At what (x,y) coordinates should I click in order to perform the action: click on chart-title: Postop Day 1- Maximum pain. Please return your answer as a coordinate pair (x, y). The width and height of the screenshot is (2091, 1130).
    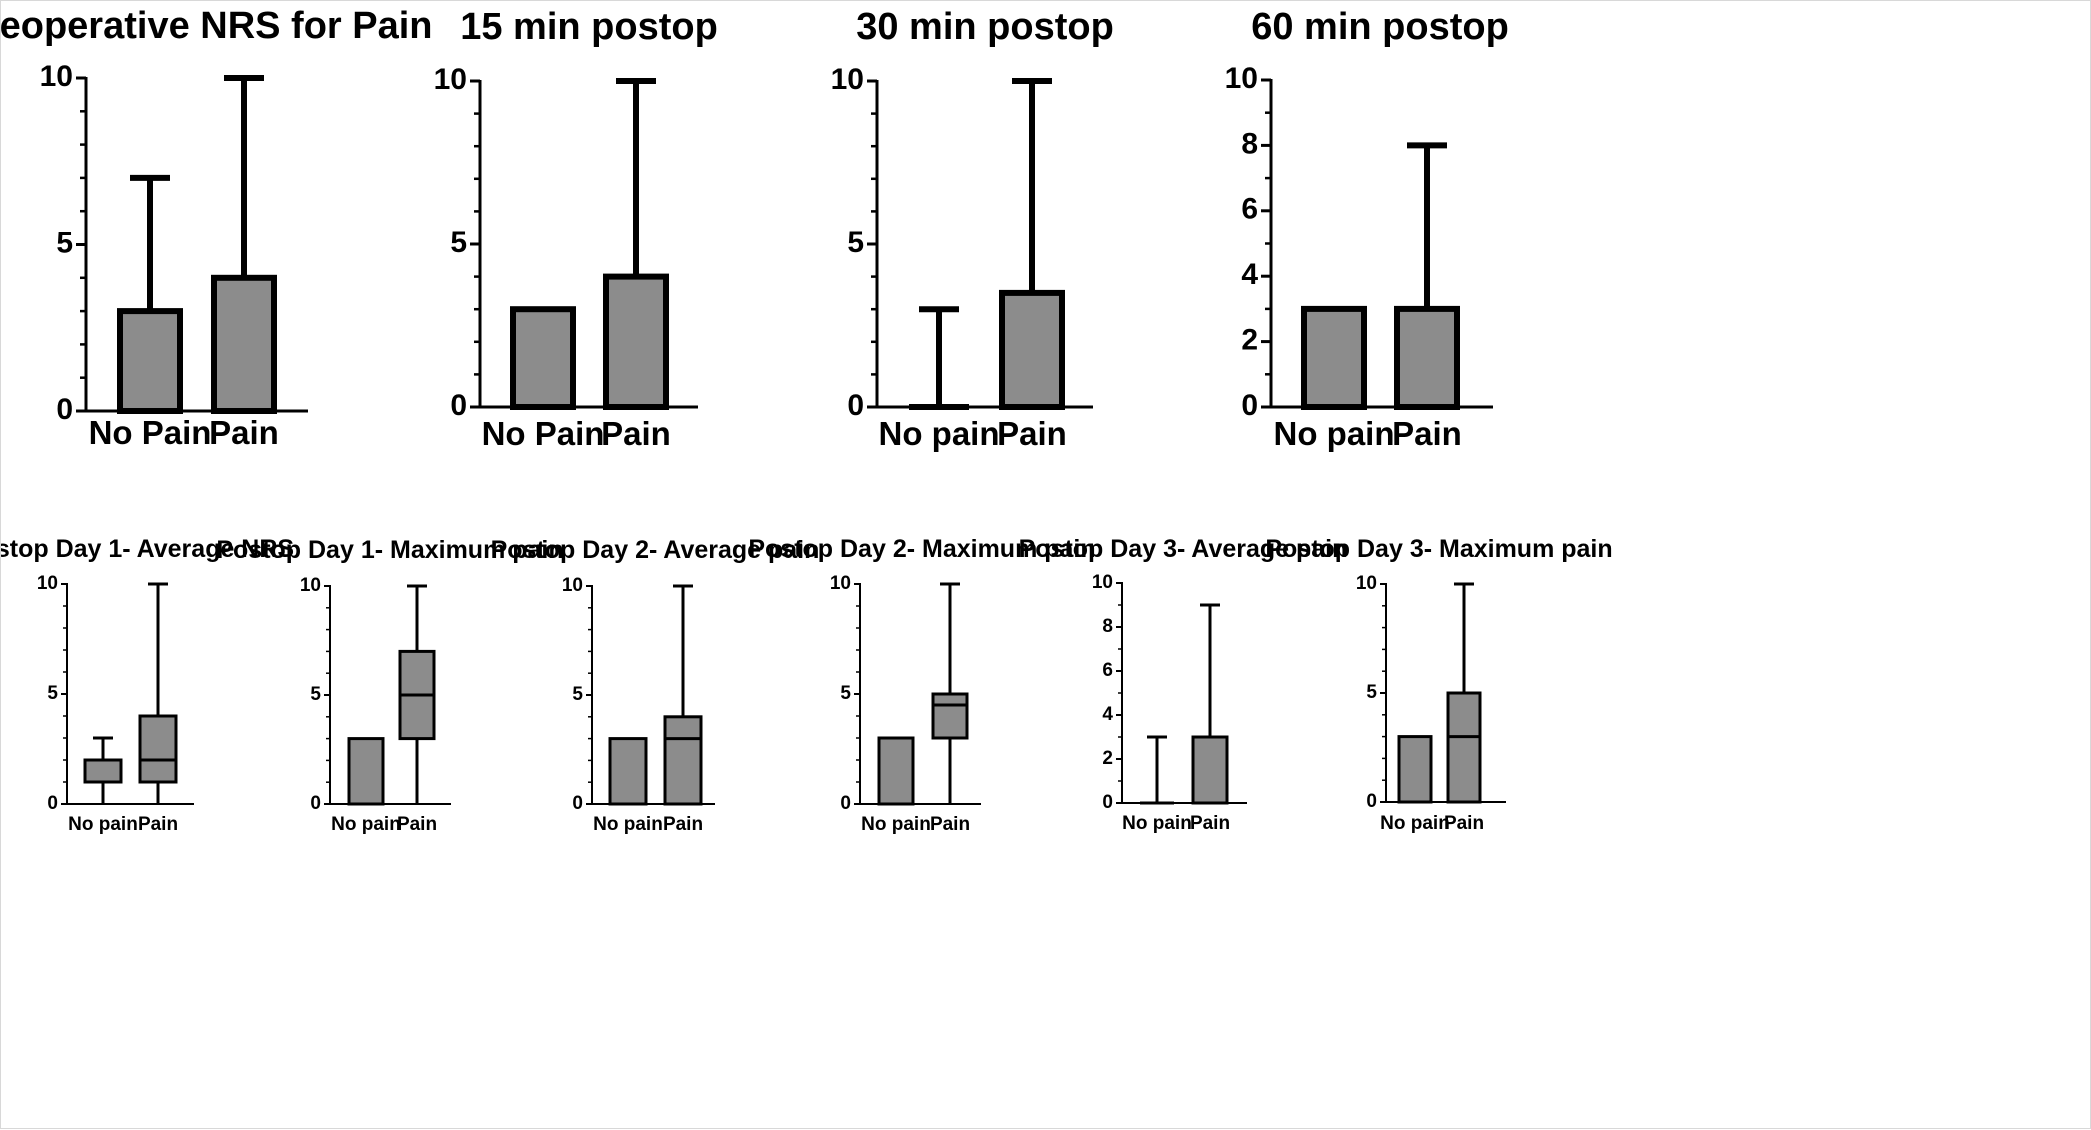
    Looking at the image, I should click on (389, 550).